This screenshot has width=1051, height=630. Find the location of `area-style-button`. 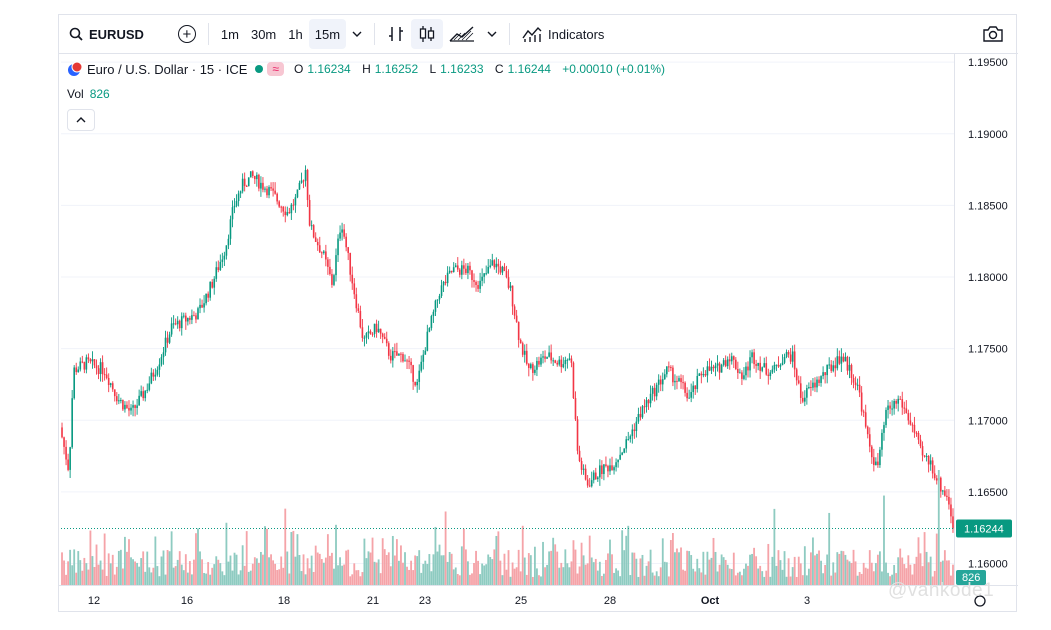

area-style-button is located at coordinates (462, 34).